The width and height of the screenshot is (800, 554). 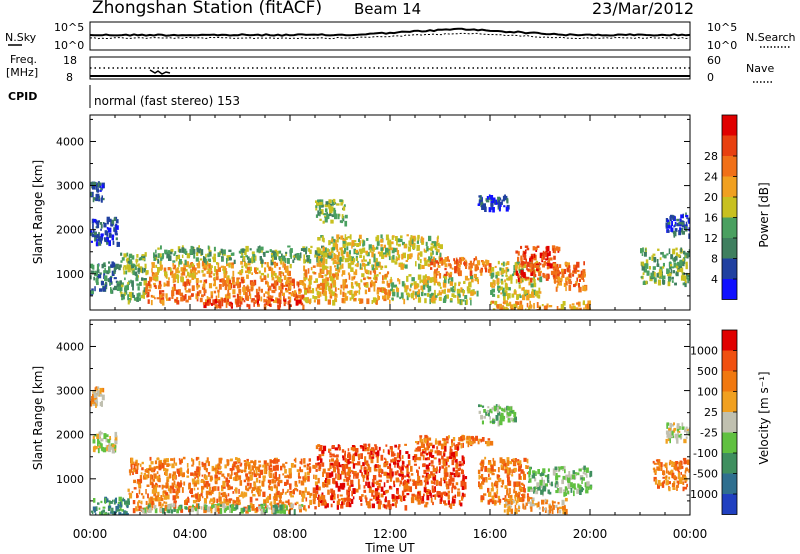 I want to click on power-ylabel: Slant Range [km], so click(x=38, y=212).